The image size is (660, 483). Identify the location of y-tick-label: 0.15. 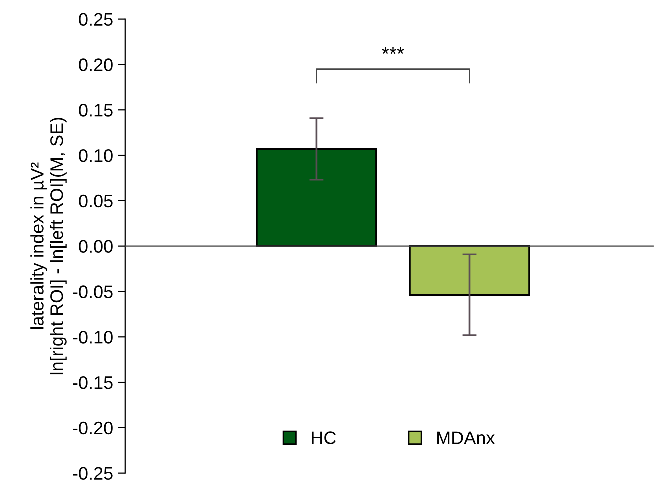
(96, 110).